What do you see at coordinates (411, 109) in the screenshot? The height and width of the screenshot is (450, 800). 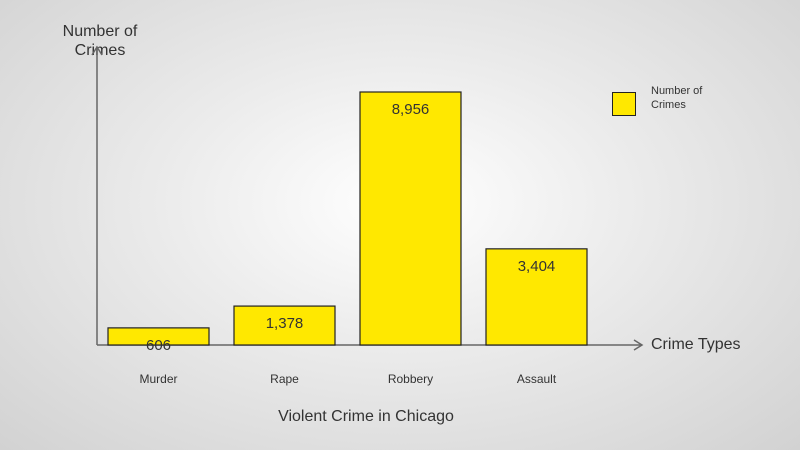 I see `data-label: 8,956` at bounding box center [411, 109].